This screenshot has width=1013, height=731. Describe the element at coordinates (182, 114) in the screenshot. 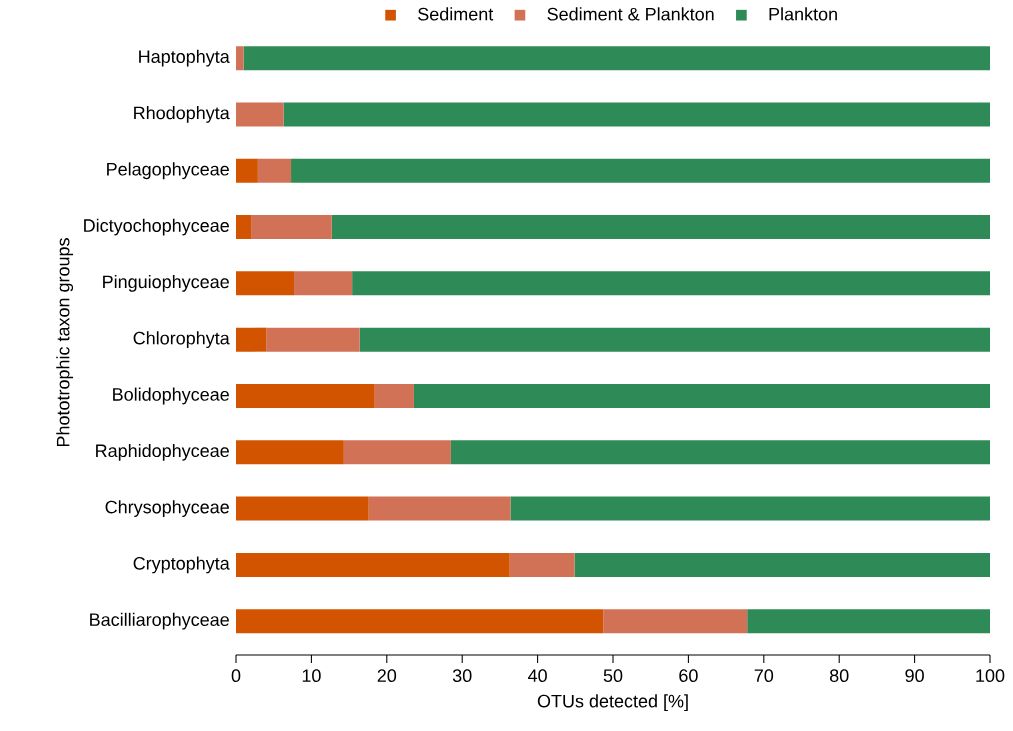

I see `y-tick-label: Rhodophyta` at that location.